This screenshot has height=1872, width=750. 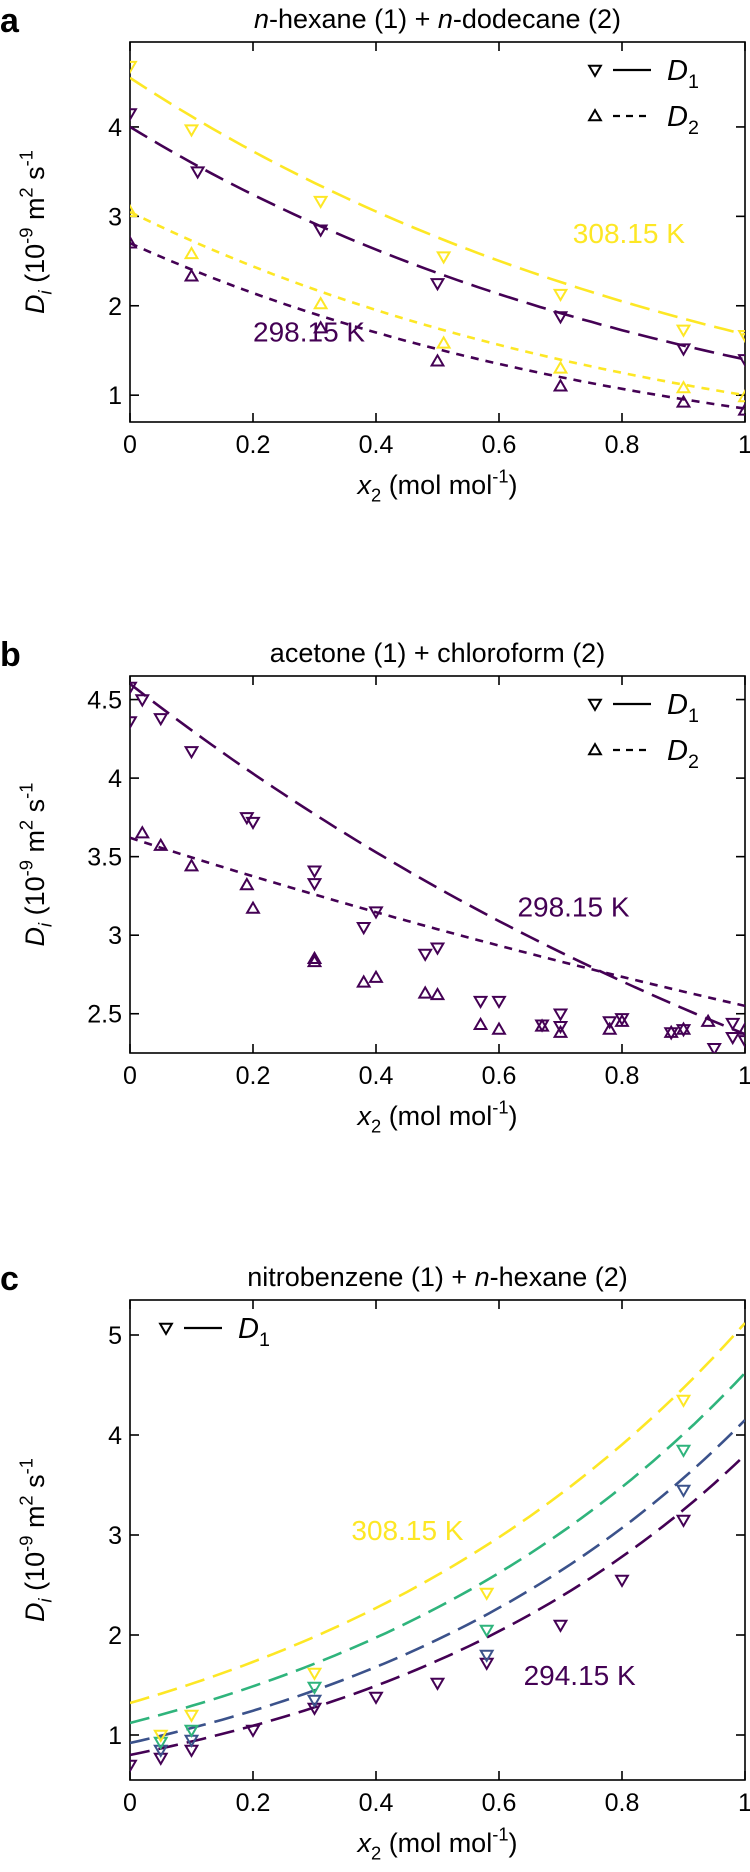 What do you see at coordinates (253, 1803) in the screenshot?
I see `x-tick-label: 0.2` at bounding box center [253, 1803].